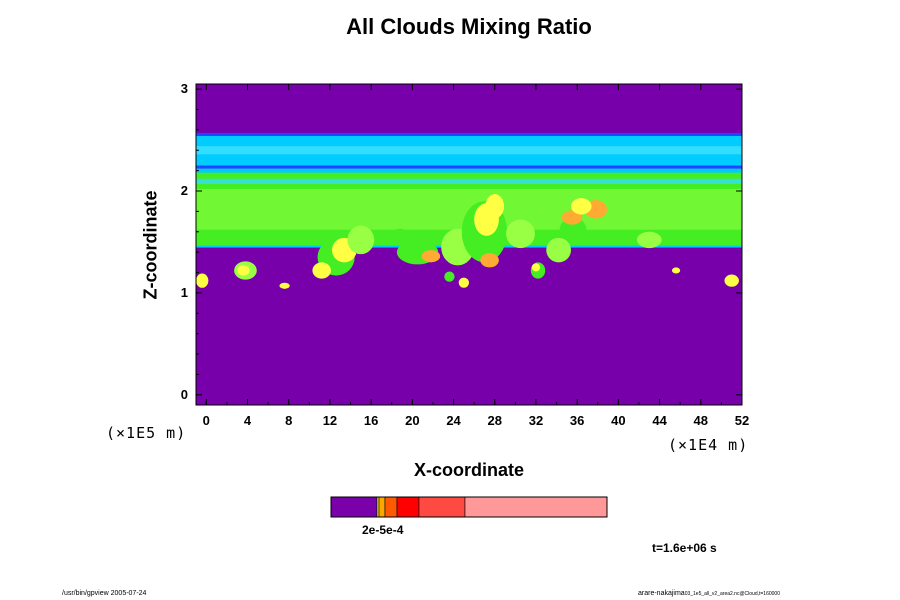  Describe the element at coordinates (708, 445) in the screenshot. I see `x-unit-label: (×1E4 m)` at that location.